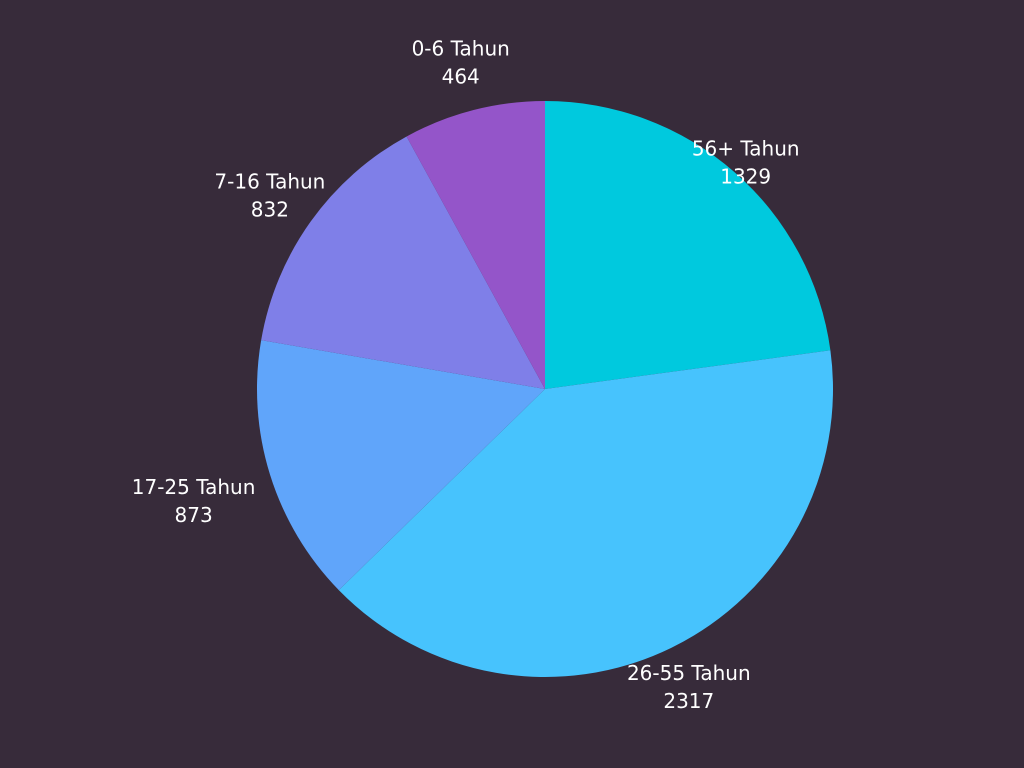 This screenshot has height=768, width=1024. What do you see at coordinates (461, 49) in the screenshot?
I see `slice-category-label: 0-6 Tahun` at bounding box center [461, 49].